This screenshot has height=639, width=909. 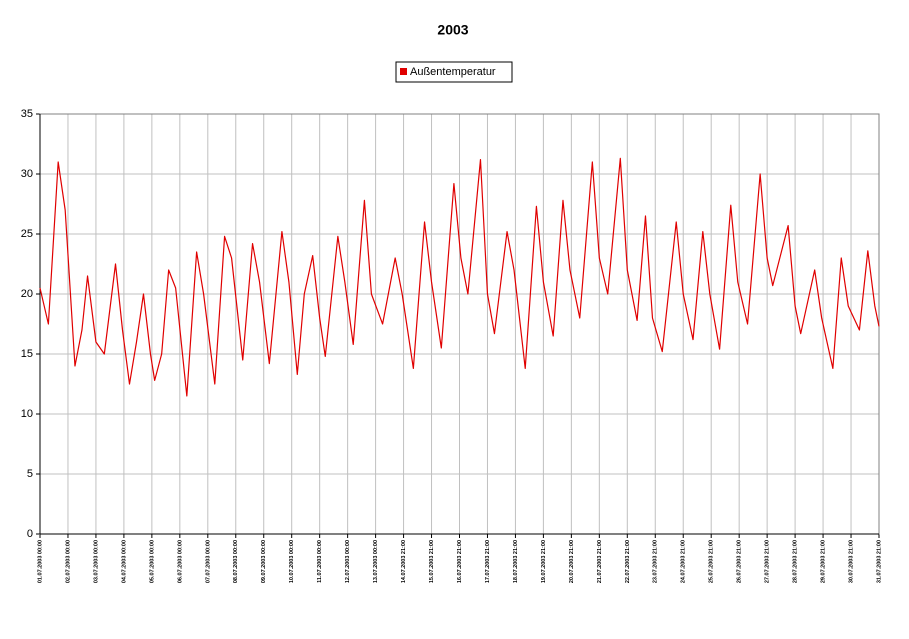 What do you see at coordinates (432, 561) in the screenshot?
I see `x-tick-label: 15.07.2003 21:00` at bounding box center [432, 561].